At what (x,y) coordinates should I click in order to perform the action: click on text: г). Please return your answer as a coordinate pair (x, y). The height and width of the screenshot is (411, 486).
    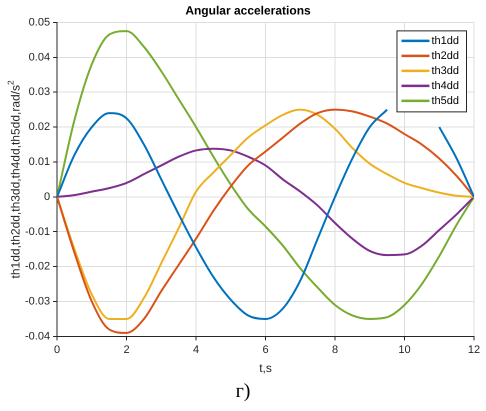
    Looking at the image, I should click on (243, 391).